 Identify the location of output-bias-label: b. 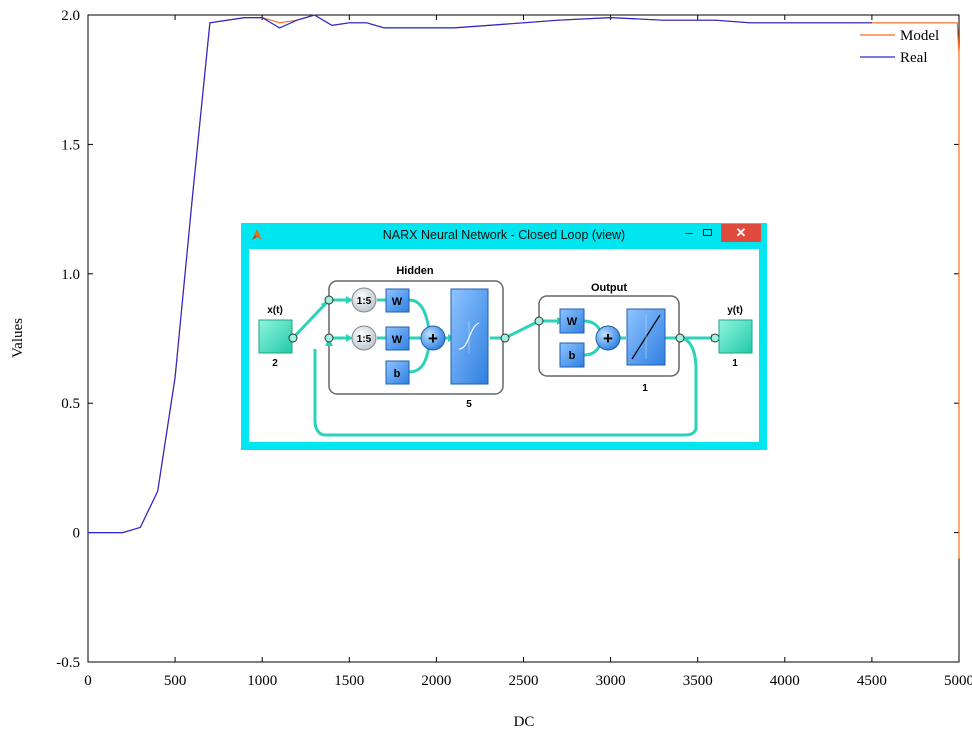
(572, 356).